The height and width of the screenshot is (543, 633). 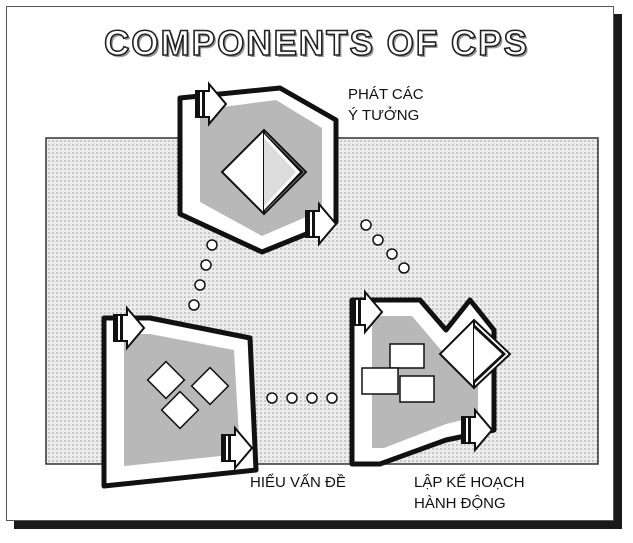 What do you see at coordinates (460, 503) in the screenshot?
I see `label-line: HÀNH ĐỘNG` at bounding box center [460, 503].